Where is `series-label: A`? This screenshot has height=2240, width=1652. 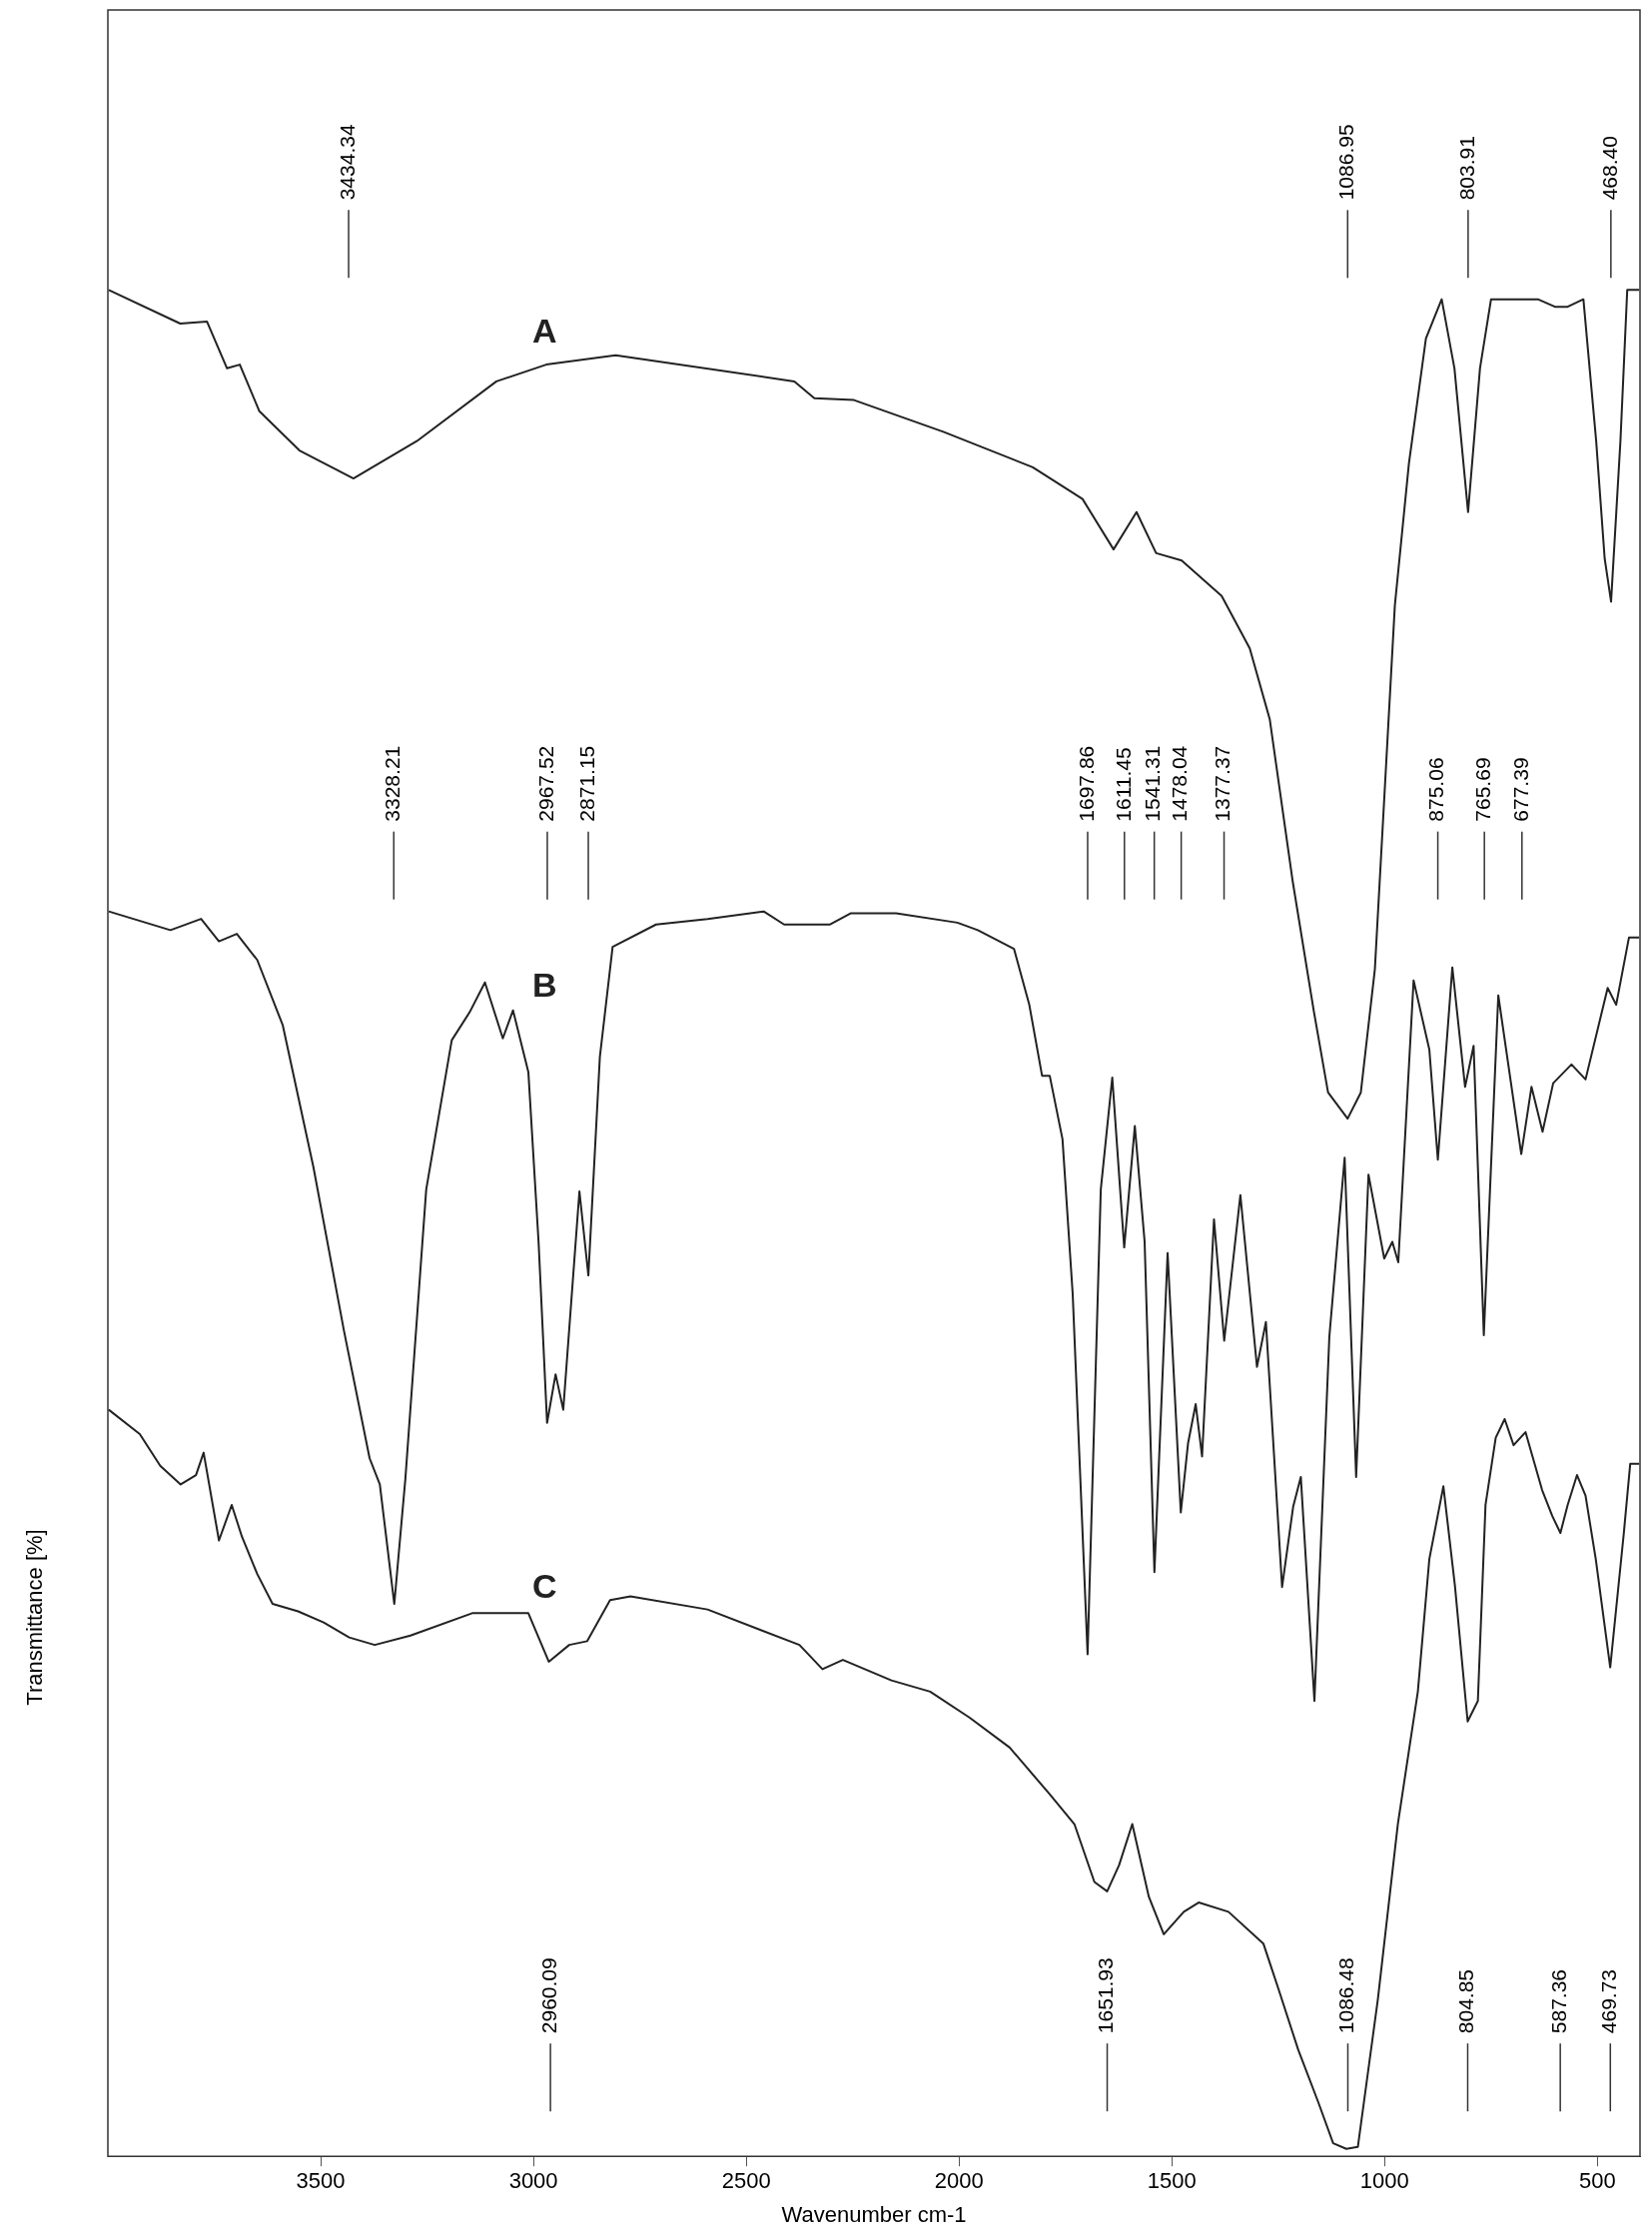
series-label: A is located at coordinates (544, 331).